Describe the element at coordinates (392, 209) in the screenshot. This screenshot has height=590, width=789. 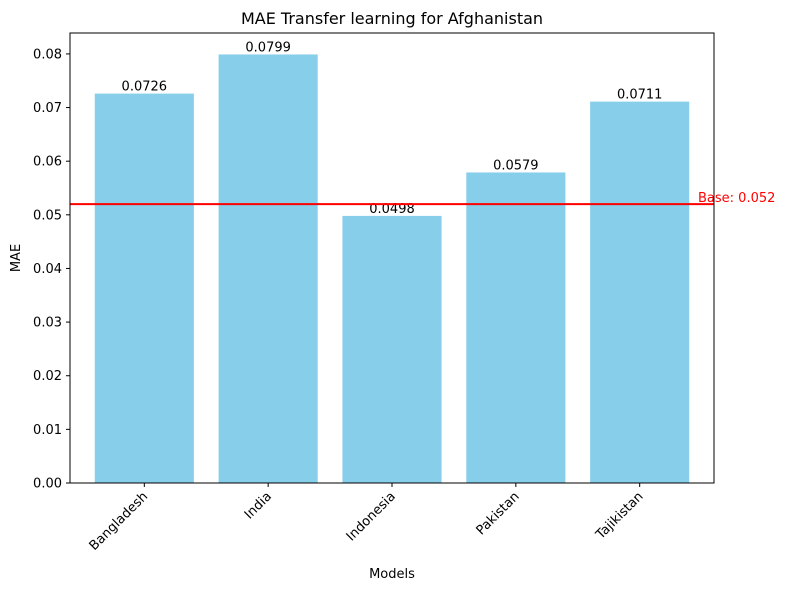
I see `bar-value-label: 0.0498` at that location.